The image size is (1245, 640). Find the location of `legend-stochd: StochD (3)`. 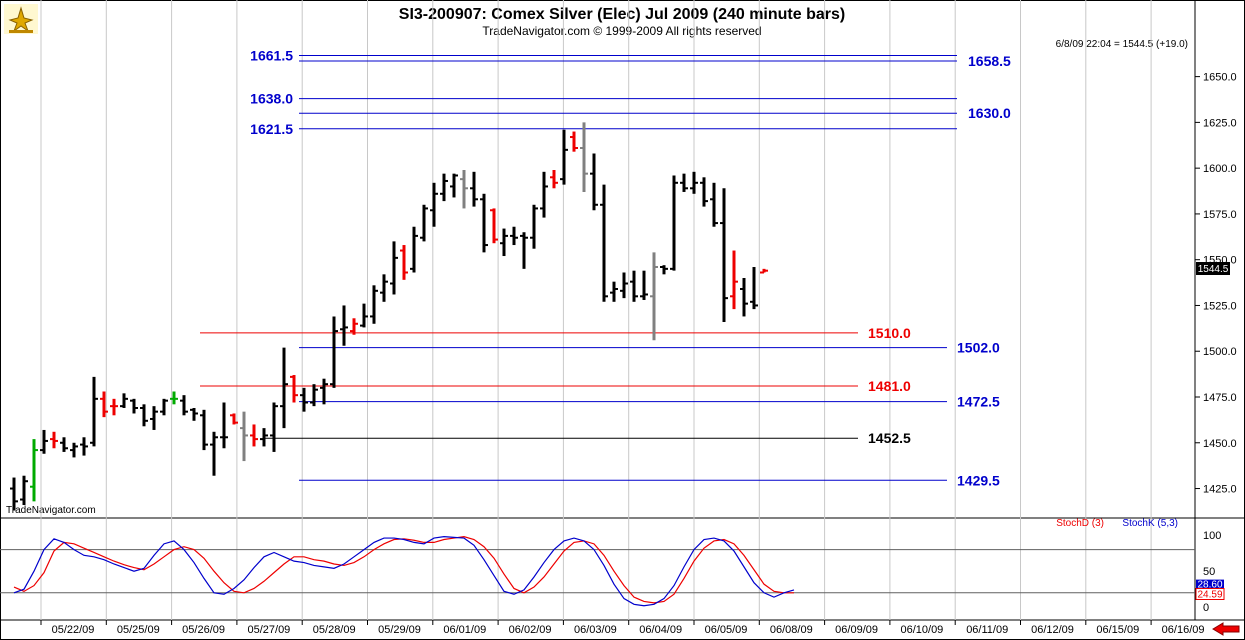

legend-stochd: StochD (3) is located at coordinates (1080, 523).